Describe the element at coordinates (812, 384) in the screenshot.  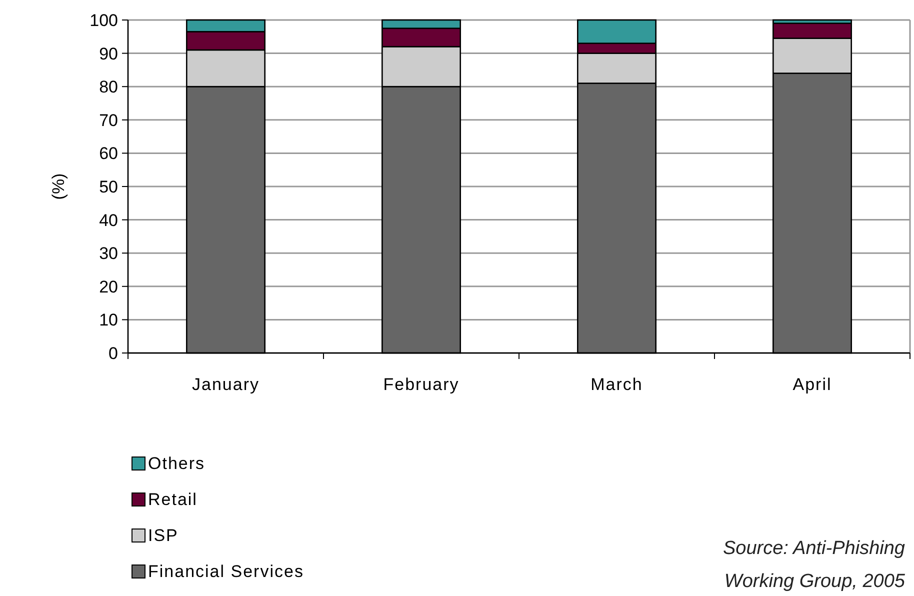
I see `x-tick-label: April` at that location.